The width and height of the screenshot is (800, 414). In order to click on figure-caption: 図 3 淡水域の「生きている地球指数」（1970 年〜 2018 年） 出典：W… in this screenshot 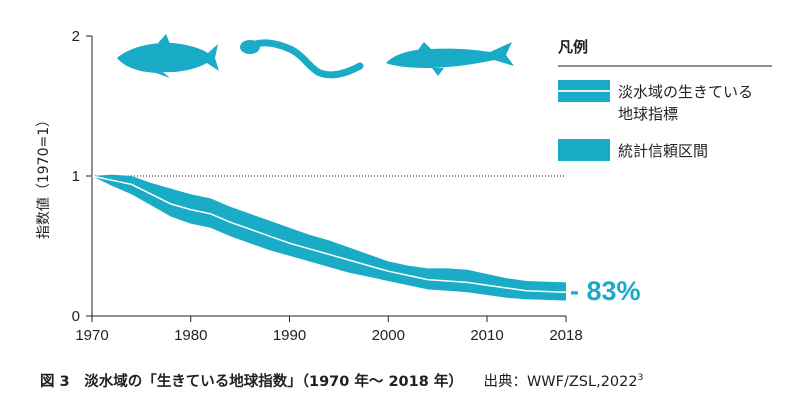, I will do `click(341, 380)`.